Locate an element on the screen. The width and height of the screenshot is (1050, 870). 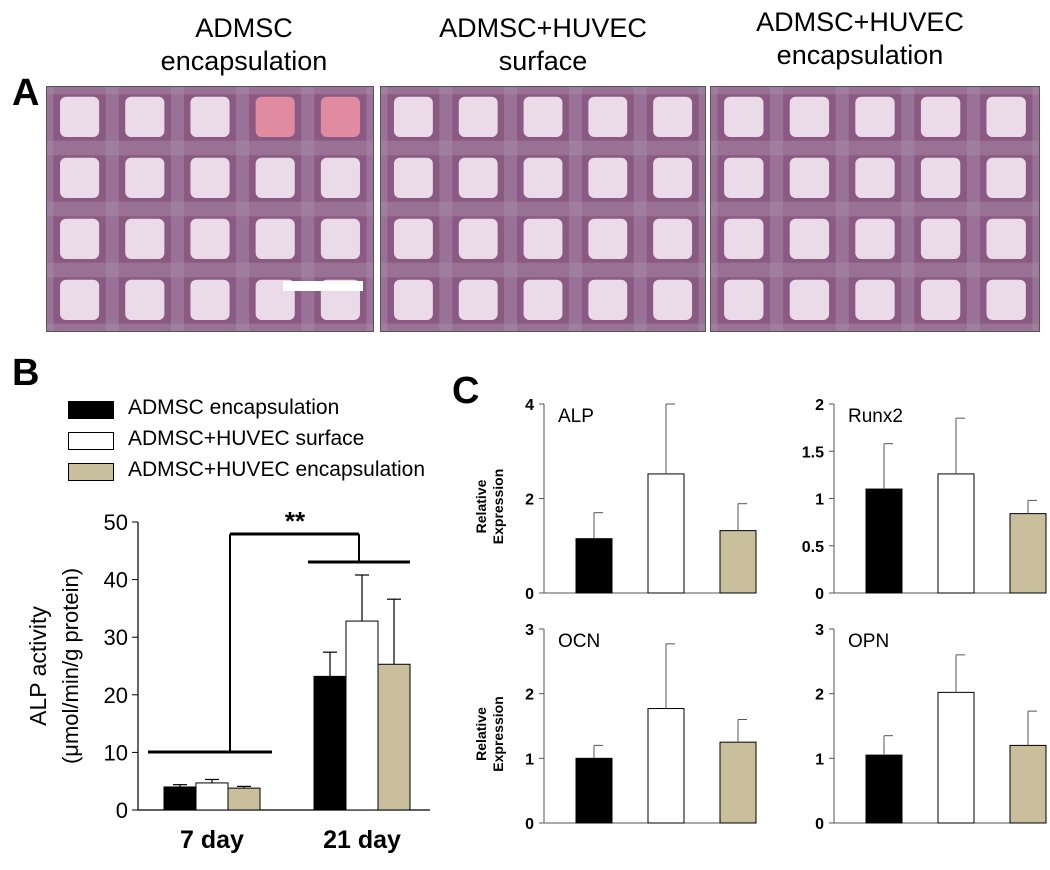
significance-marker: ** is located at coordinates (295, 521).